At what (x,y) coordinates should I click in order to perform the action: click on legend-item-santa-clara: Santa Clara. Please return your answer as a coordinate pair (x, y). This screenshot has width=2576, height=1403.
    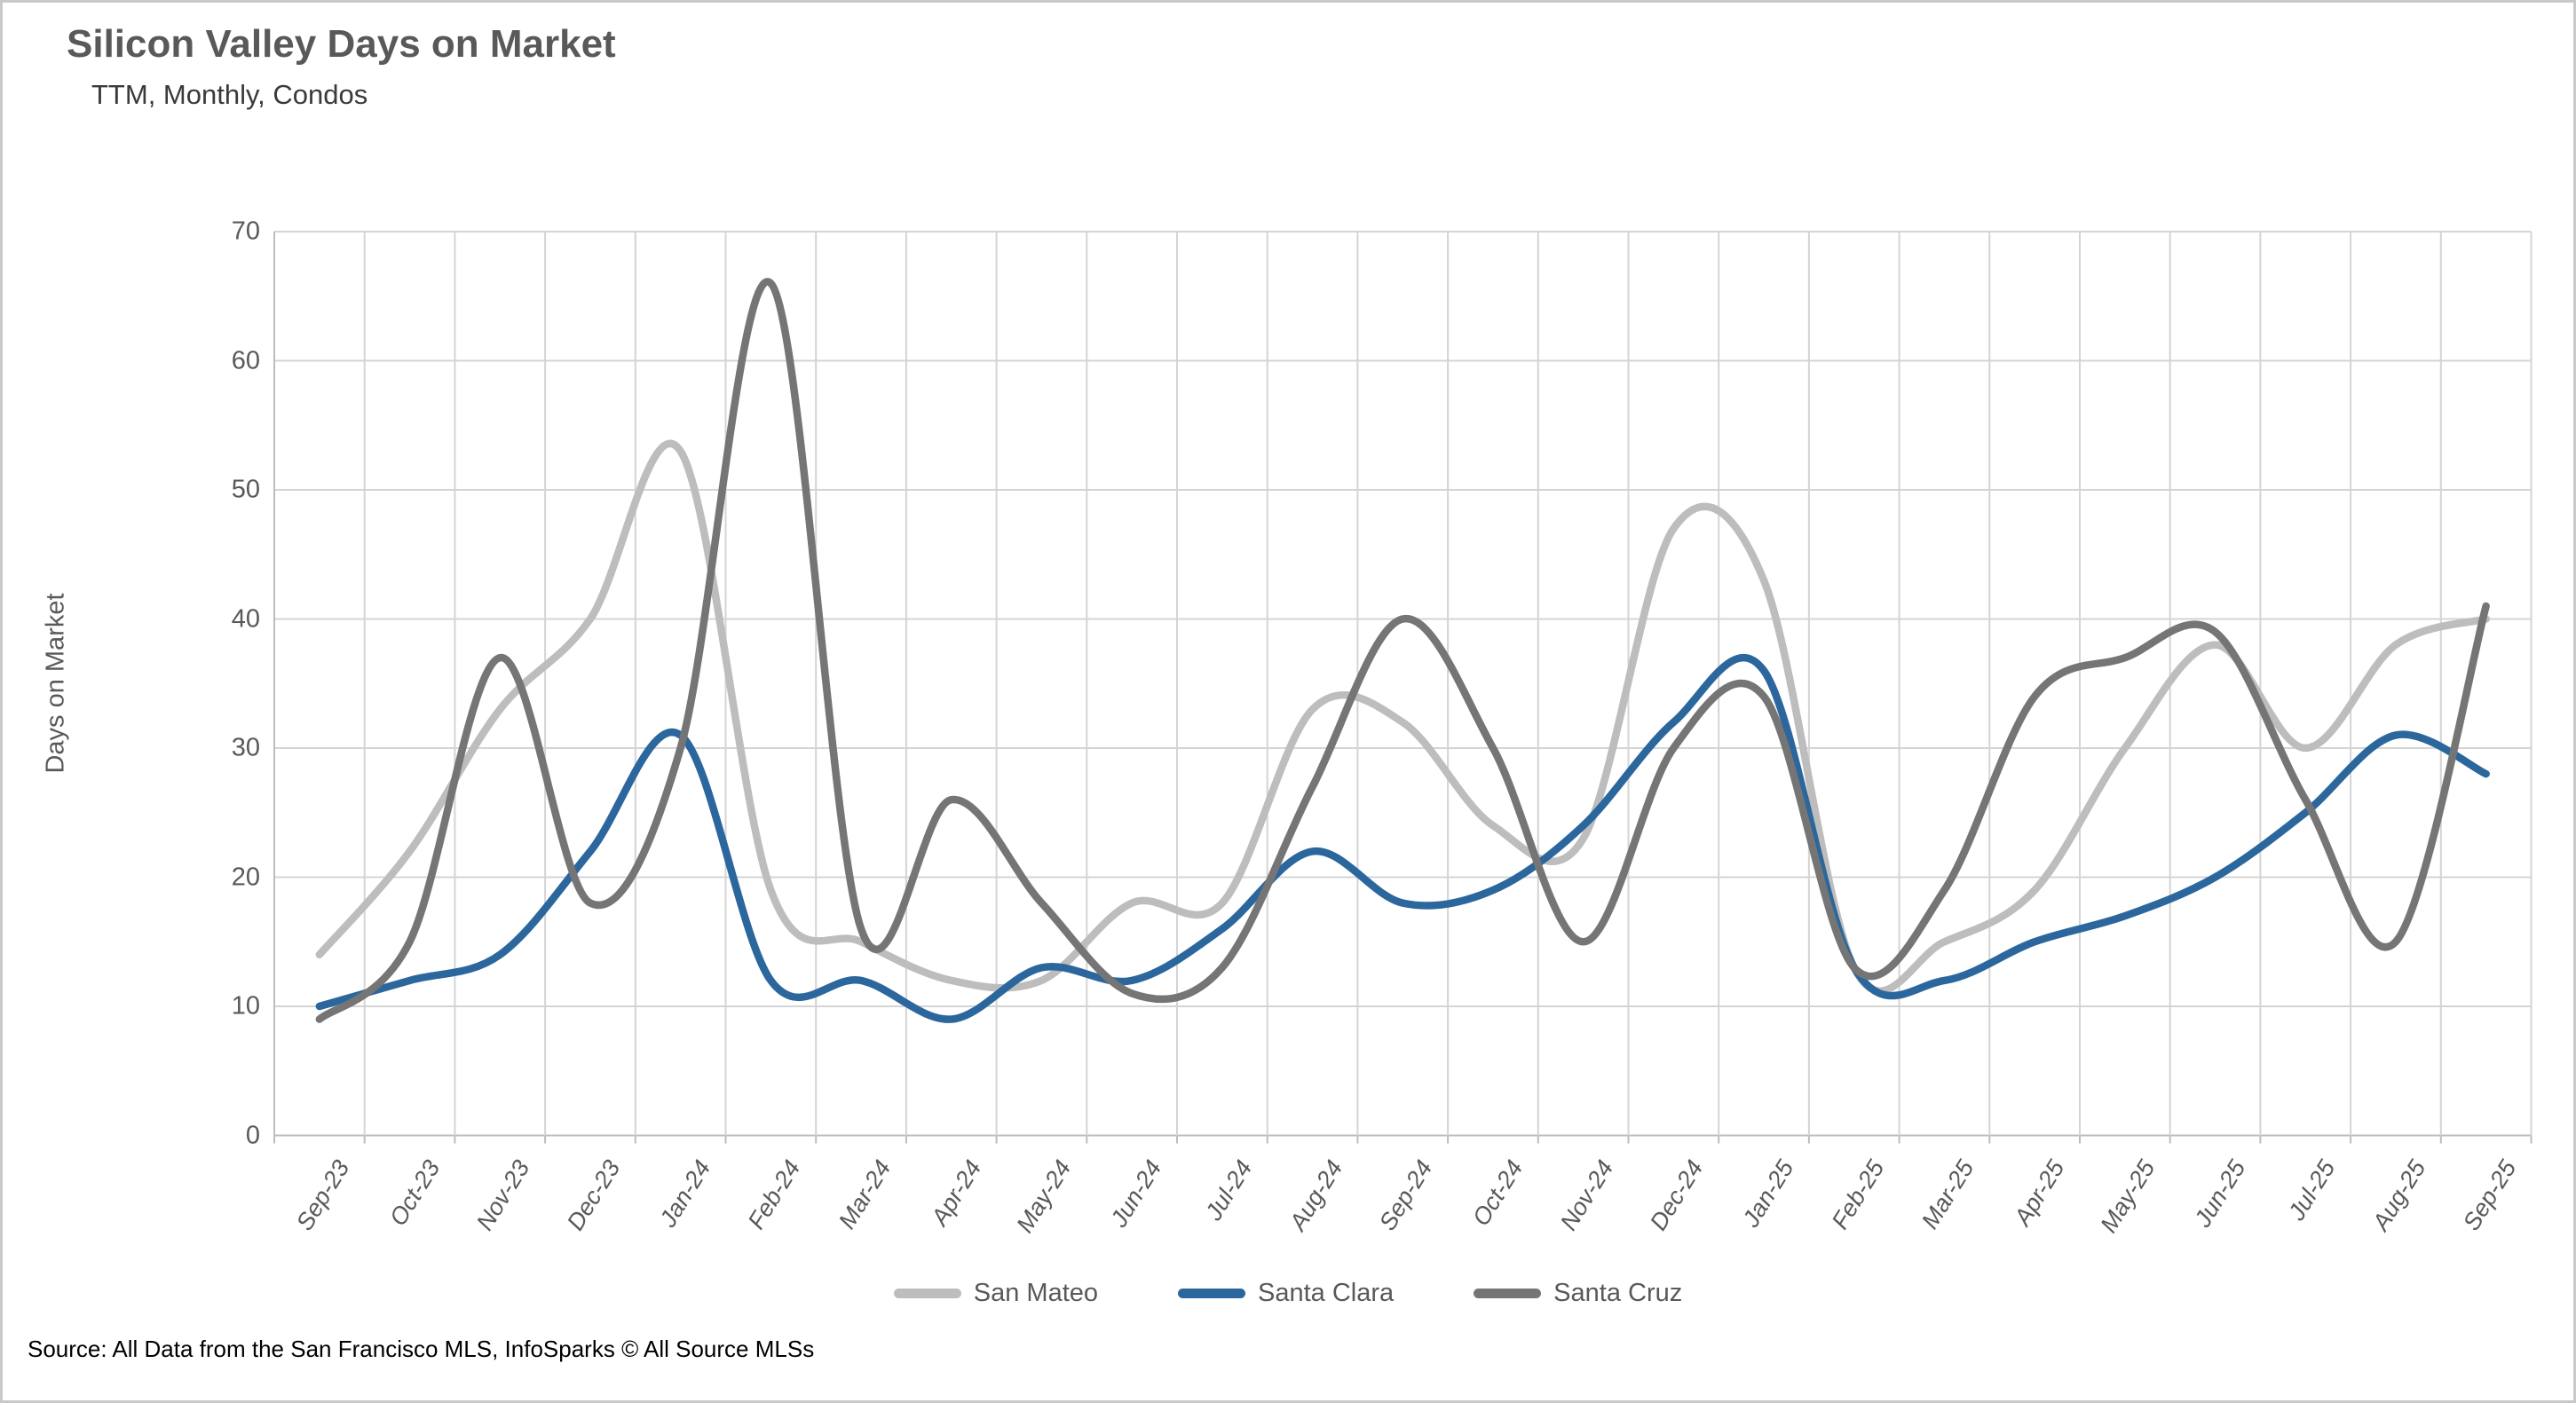
    Looking at the image, I should click on (1286, 1294).